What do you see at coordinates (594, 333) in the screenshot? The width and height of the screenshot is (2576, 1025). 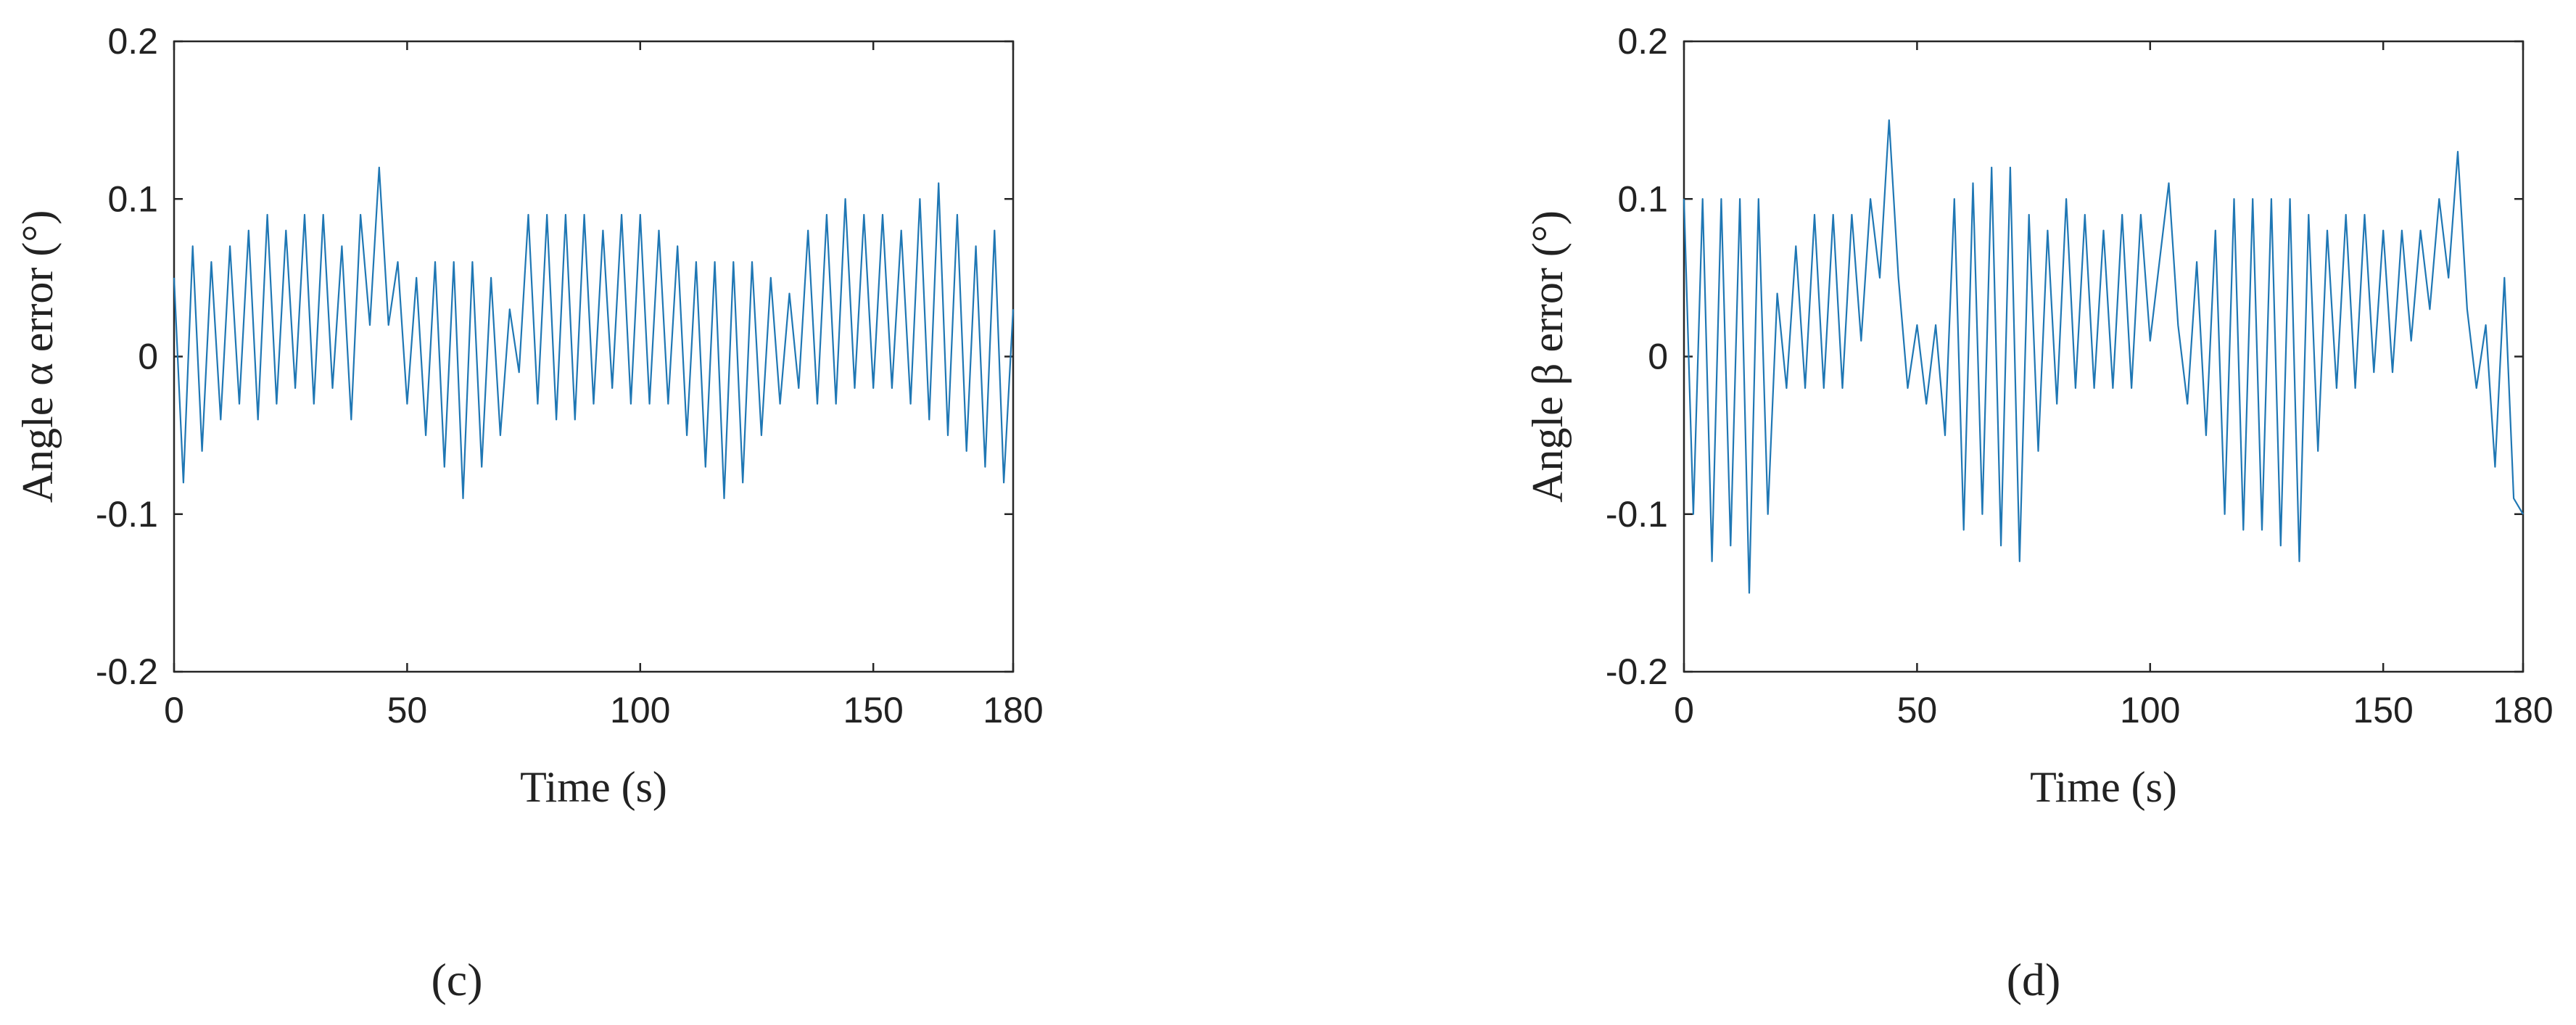 I see `data-line` at bounding box center [594, 333].